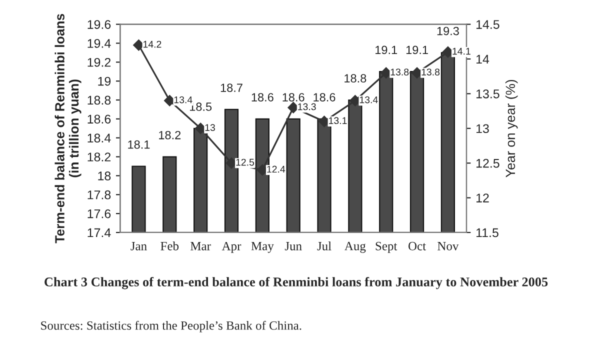 This screenshot has width=592, height=347. What do you see at coordinates (355, 247) in the screenshot?
I see `x-tick-label: Aug` at bounding box center [355, 247].